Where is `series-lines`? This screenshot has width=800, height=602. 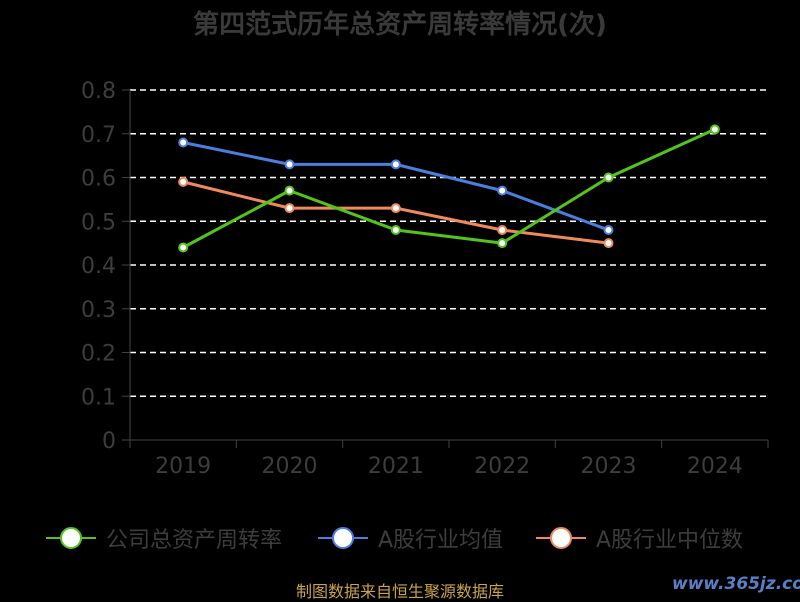
series-lines is located at coordinates (449, 188).